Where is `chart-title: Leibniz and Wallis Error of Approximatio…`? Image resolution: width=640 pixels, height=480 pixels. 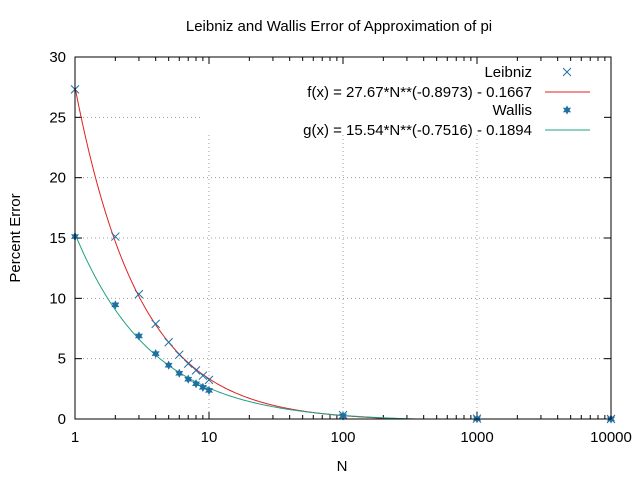
chart-title: Leibniz and Wallis Error of Approximatio… is located at coordinates (339, 26).